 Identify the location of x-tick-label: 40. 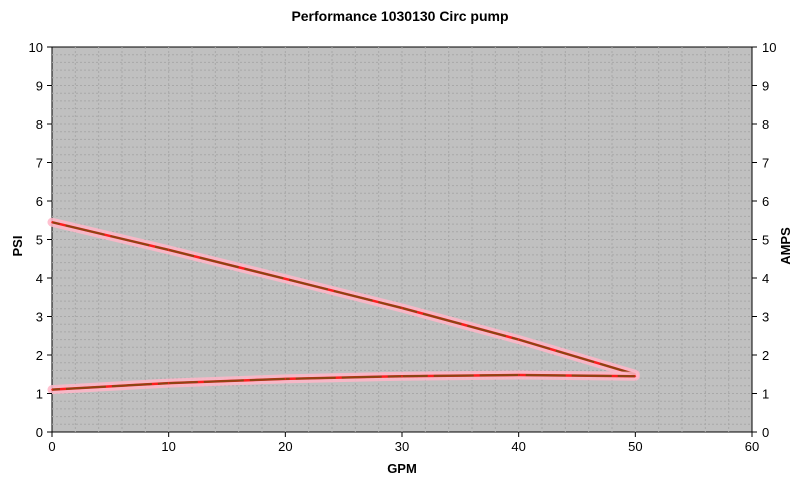
(518, 446).